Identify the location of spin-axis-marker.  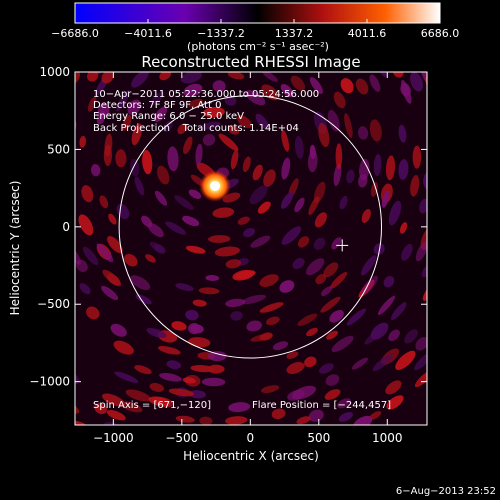
(342, 245).